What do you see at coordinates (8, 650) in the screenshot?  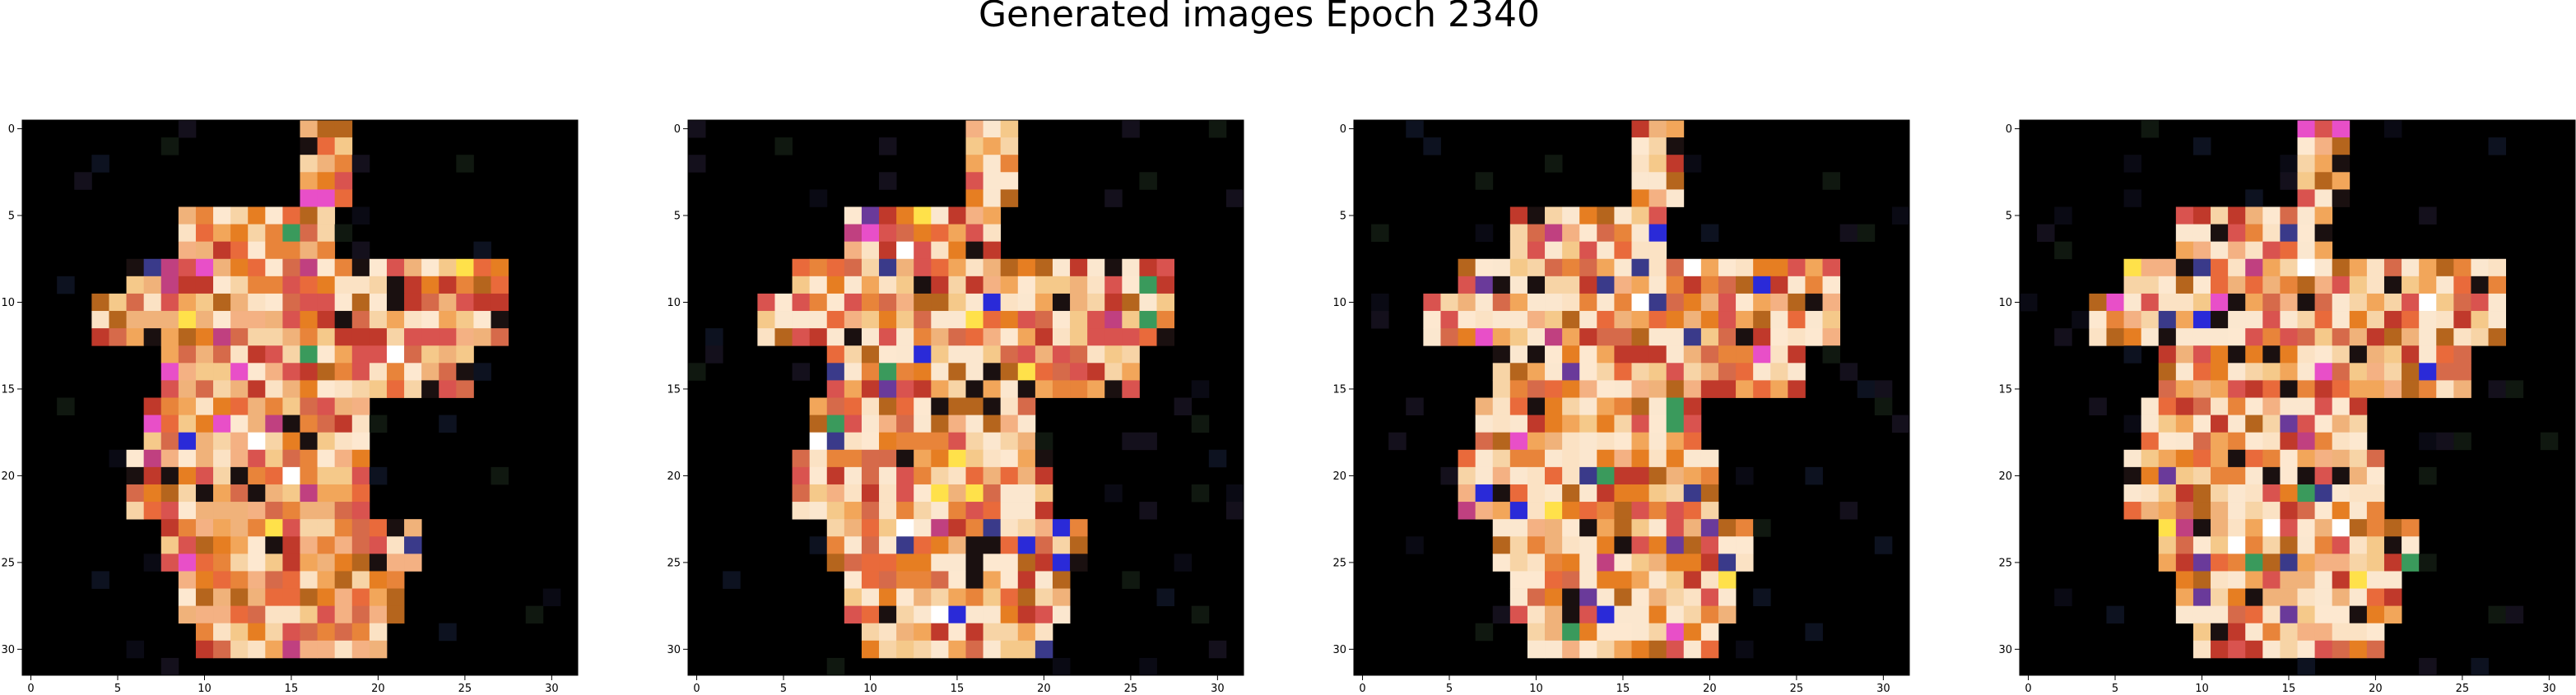 I see `y-tick-label: 30` at bounding box center [8, 650].